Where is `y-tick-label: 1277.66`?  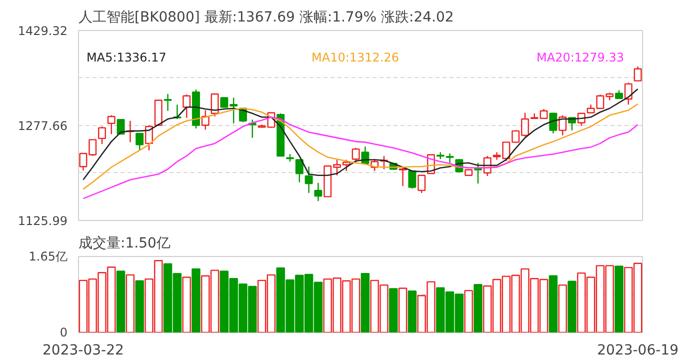
y-tick-label: 1277.66 is located at coordinates (43, 125).